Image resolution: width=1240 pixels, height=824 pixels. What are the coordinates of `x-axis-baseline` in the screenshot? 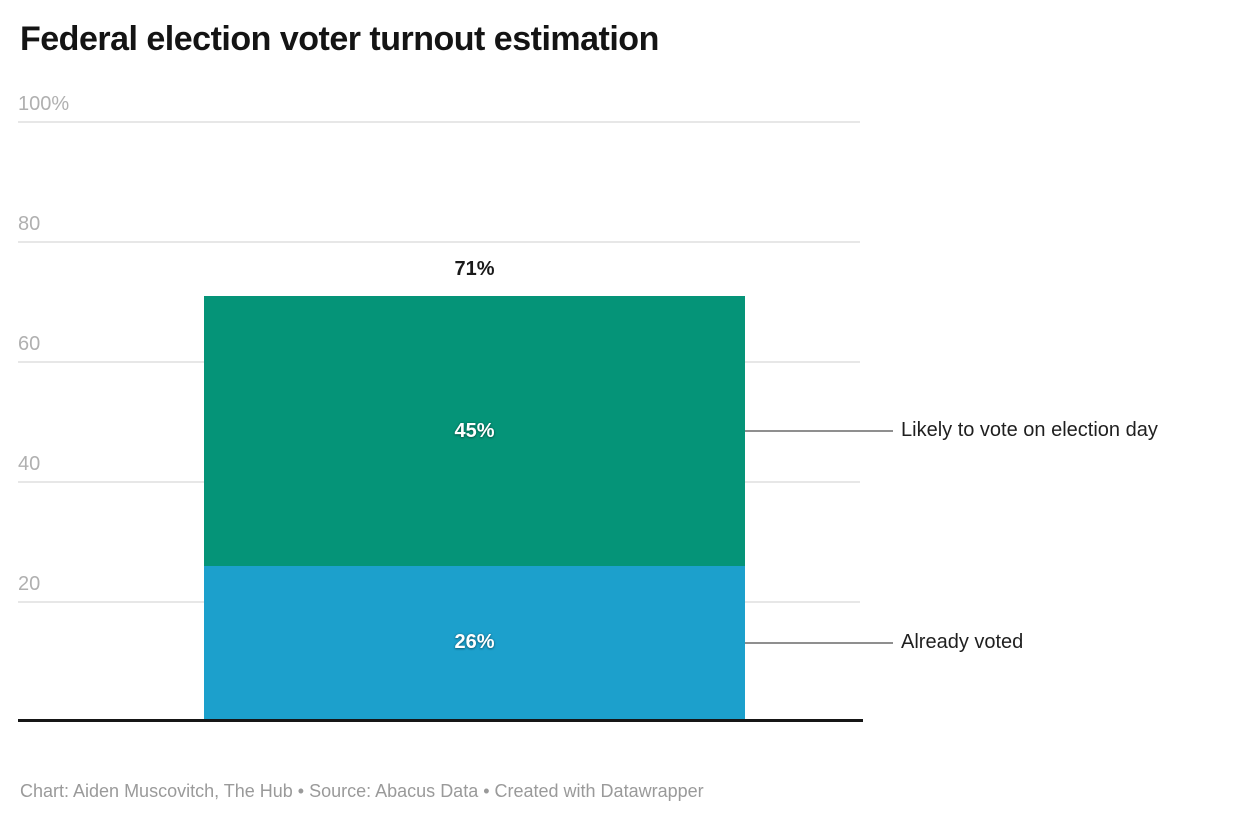 It's located at (440, 720).